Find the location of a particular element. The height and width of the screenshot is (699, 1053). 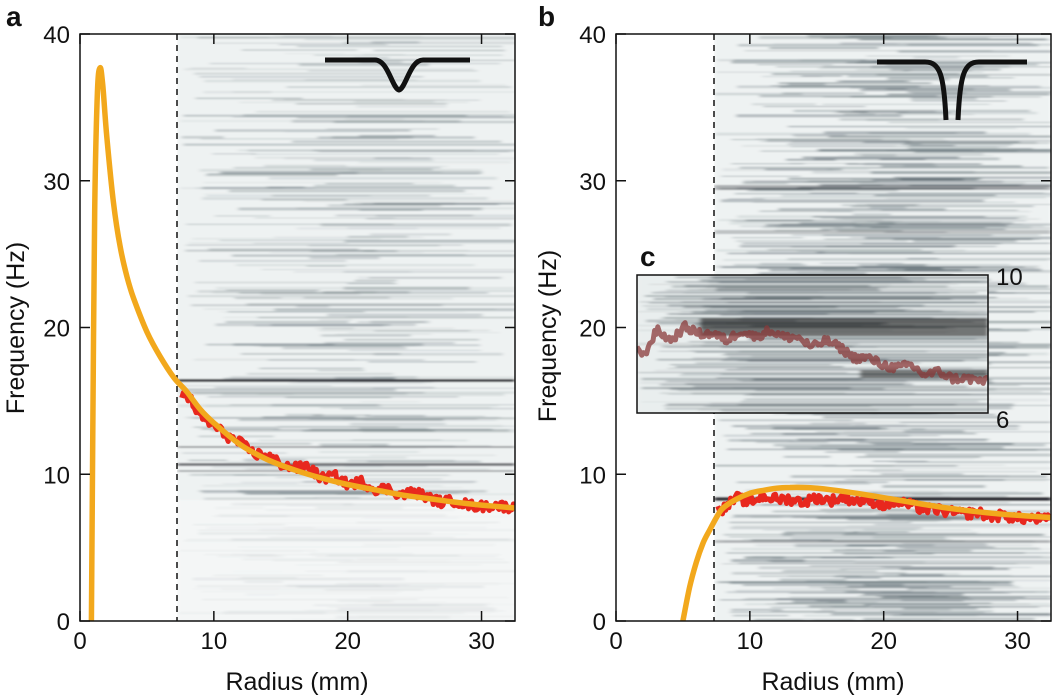

x-axis-label-b: Radius (mm) is located at coordinates (832, 682).